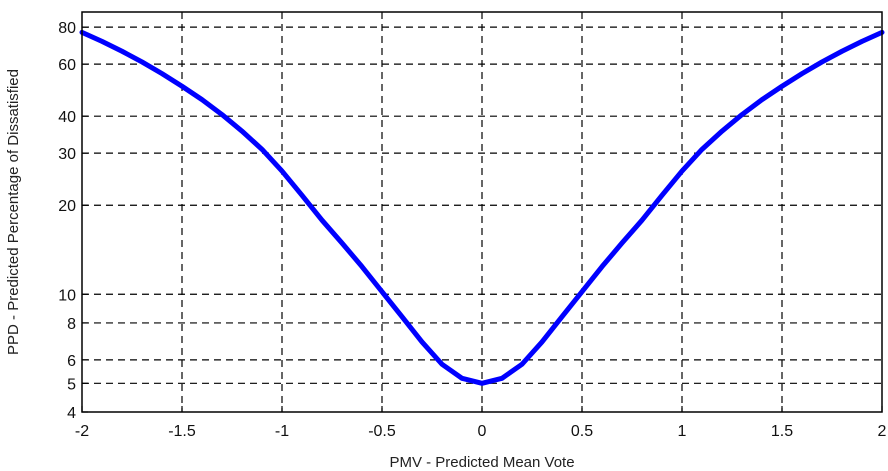 Image resolution: width=888 pixels, height=471 pixels. Describe the element at coordinates (481, 462) in the screenshot. I see `x-axis-label: PMV - Predicted Mean Vote` at that location.